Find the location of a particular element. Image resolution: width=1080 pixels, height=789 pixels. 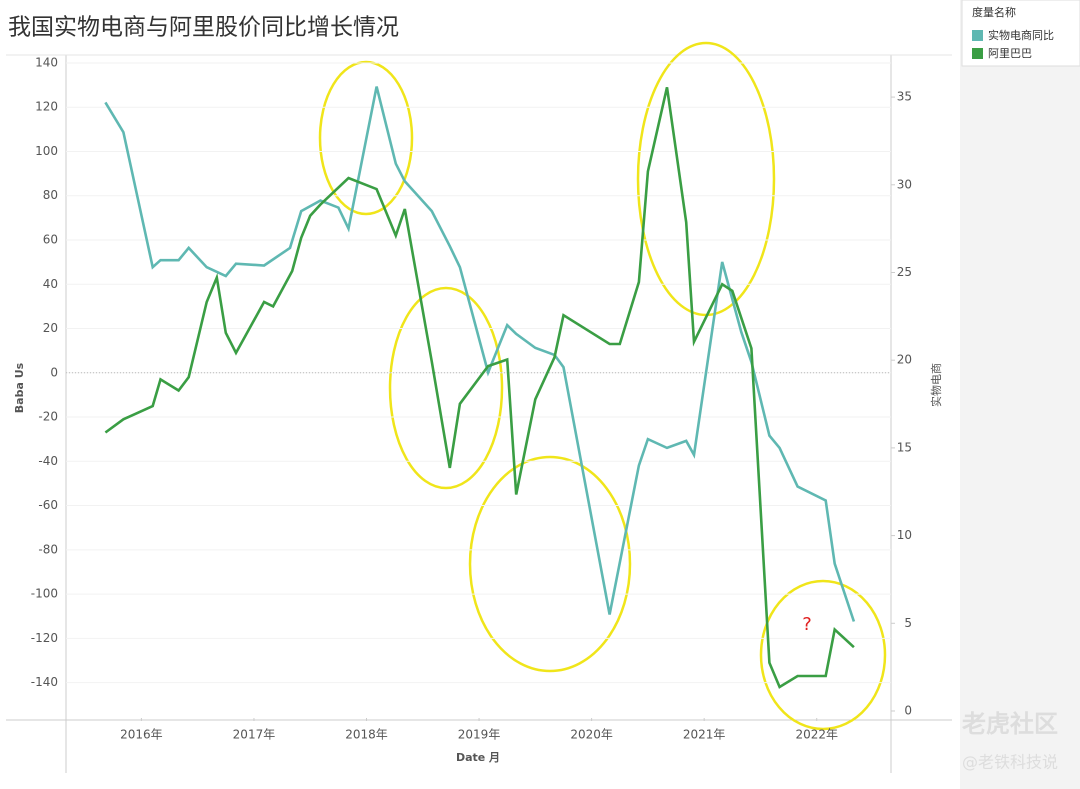

y-tick-label: 140 is located at coordinates (46, 62).